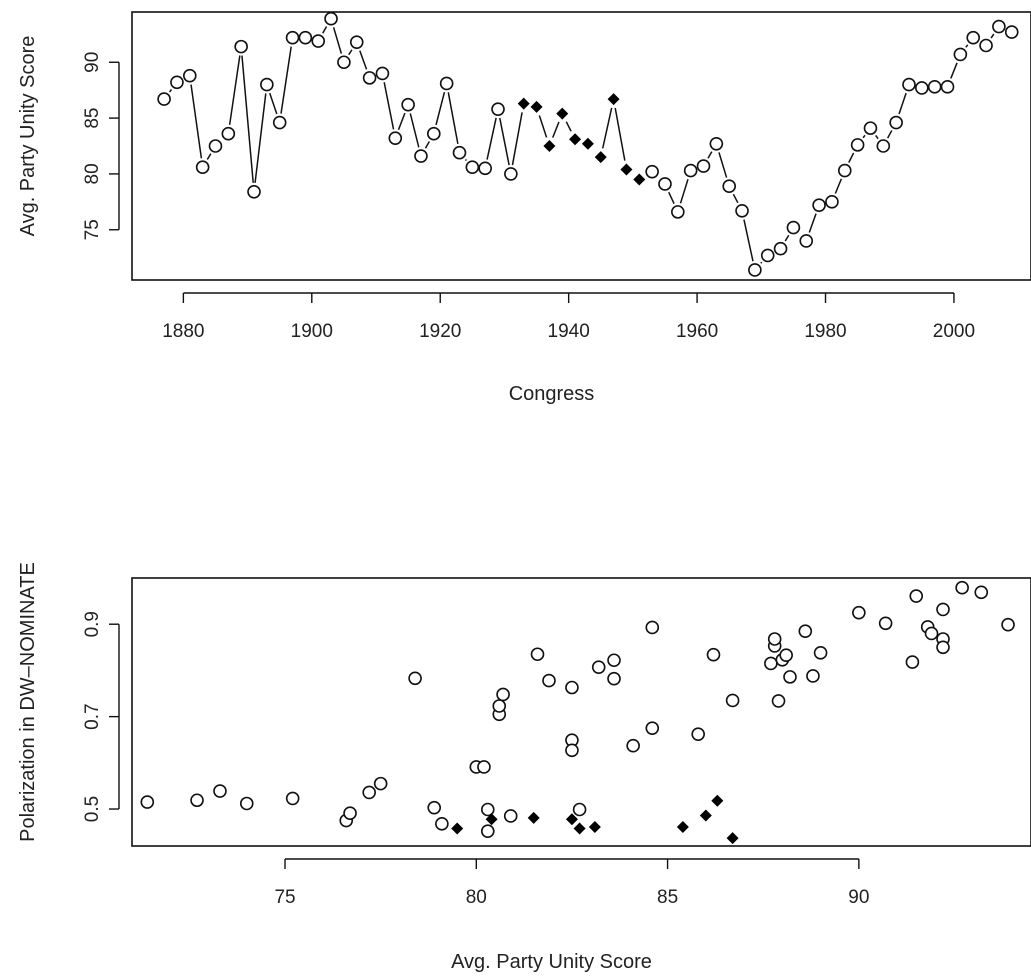 This screenshot has width=1031, height=976. I want to click on x-axis: 75 80 85 90, so click(571, 883).